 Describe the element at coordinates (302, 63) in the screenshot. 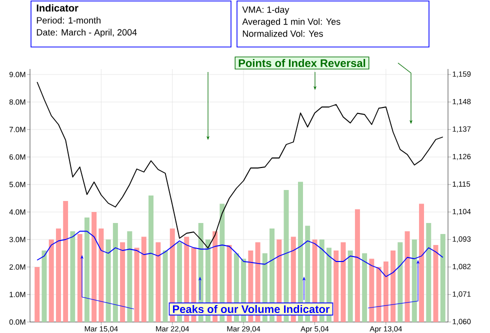

I see `text: Points of Index Reversal` at that location.